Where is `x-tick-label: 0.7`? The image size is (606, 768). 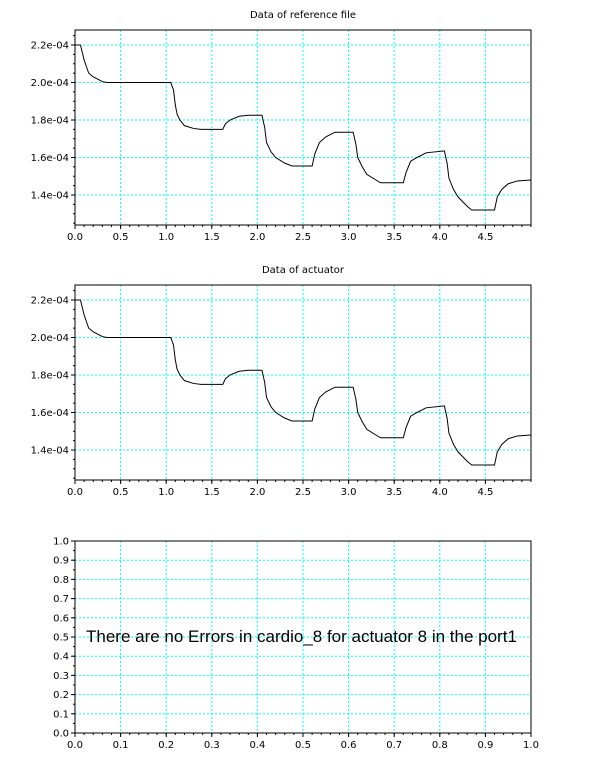
x-tick-label: 0.7 is located at coordinates (394, 745).